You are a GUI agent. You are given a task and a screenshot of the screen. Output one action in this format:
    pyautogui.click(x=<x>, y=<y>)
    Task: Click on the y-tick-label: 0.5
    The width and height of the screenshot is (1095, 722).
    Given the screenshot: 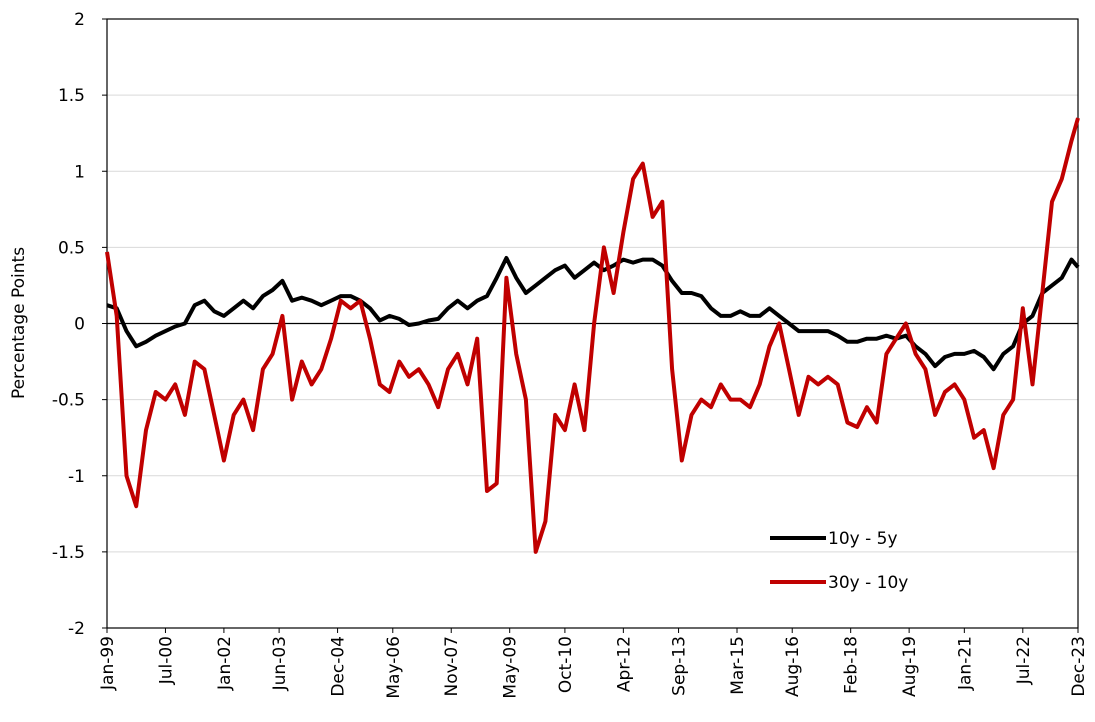 What is the action you would take?
    pyautogui.click(x=71, y=248)
    